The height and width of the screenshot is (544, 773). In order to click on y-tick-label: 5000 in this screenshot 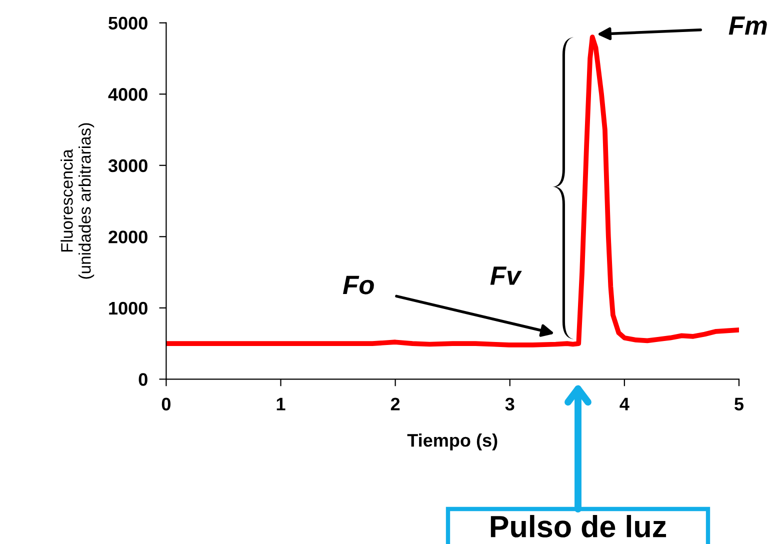, I will do `click(128, 23)`.